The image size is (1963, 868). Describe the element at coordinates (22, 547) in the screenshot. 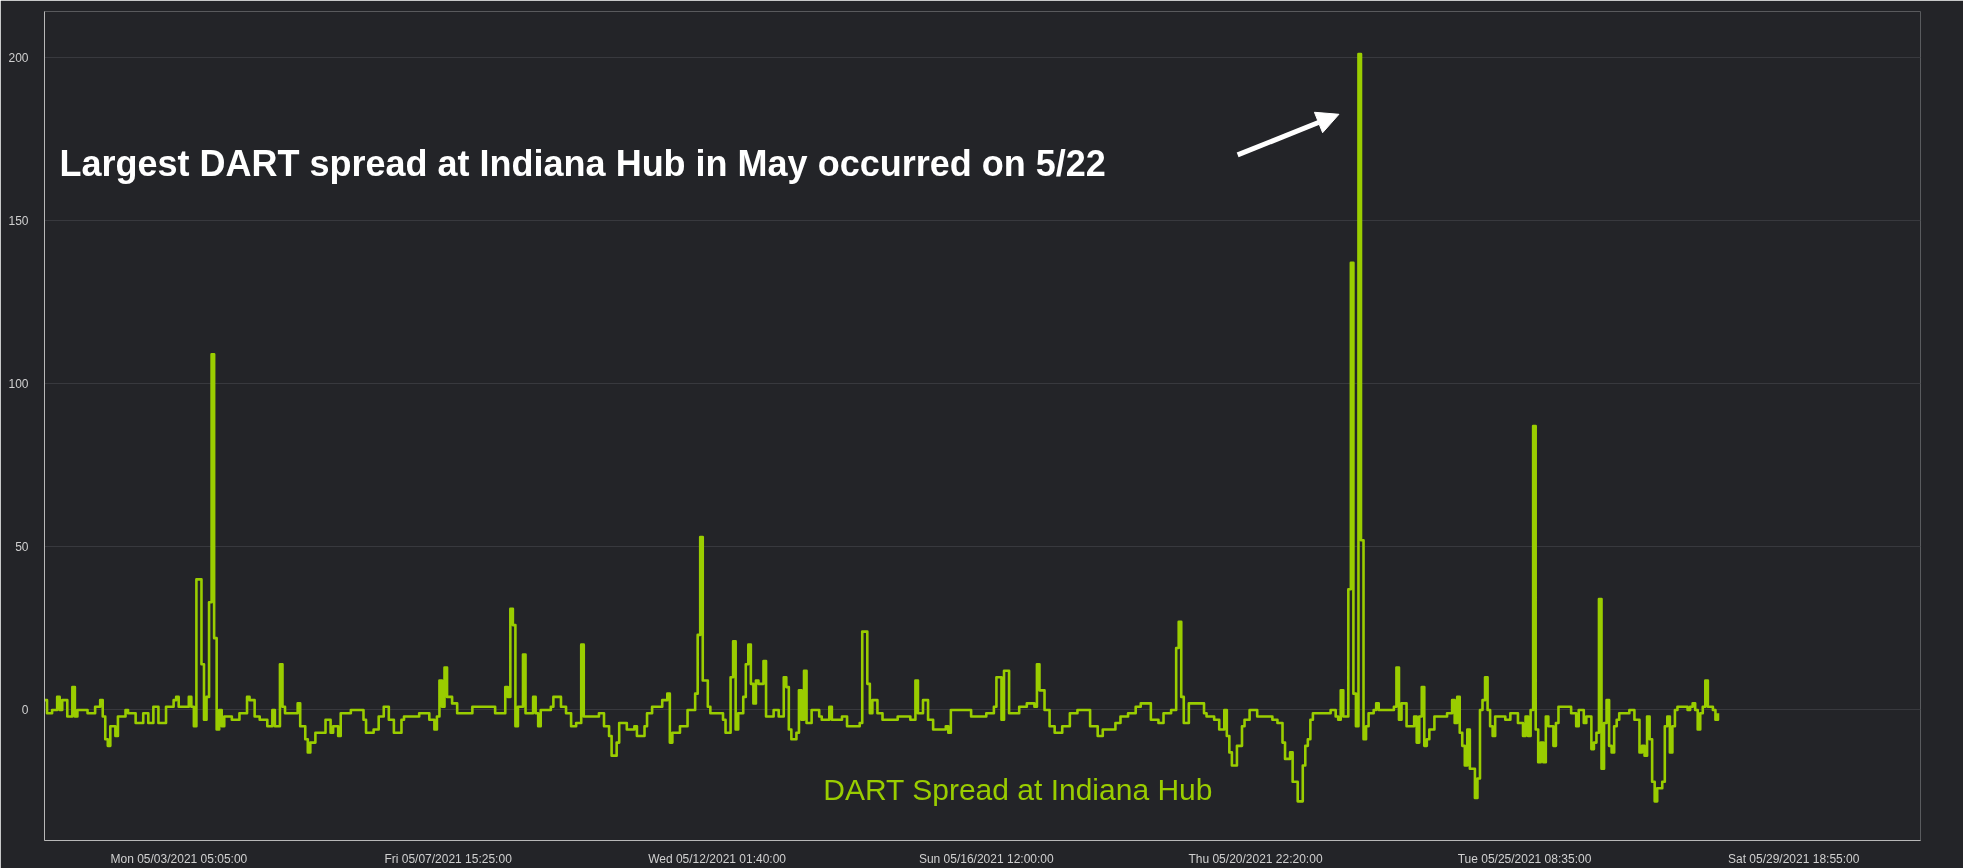

I see `y-tick-label: 50` at that location.